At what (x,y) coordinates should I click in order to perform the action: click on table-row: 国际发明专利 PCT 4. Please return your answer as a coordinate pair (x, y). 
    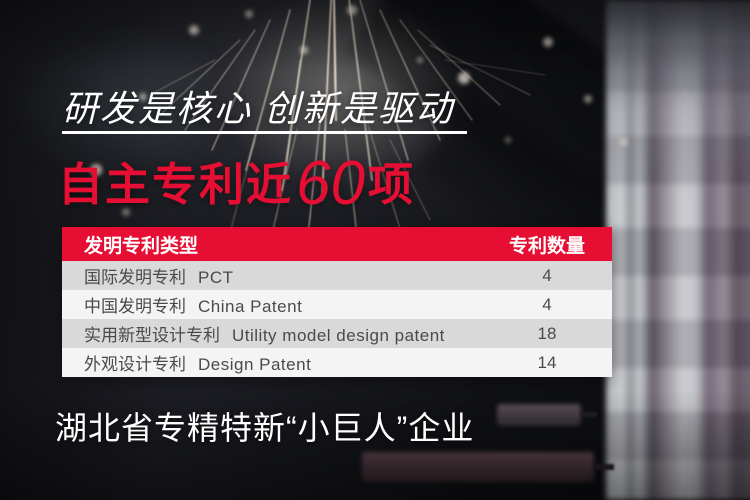
    Looking at the image, I should click on (337, 275).